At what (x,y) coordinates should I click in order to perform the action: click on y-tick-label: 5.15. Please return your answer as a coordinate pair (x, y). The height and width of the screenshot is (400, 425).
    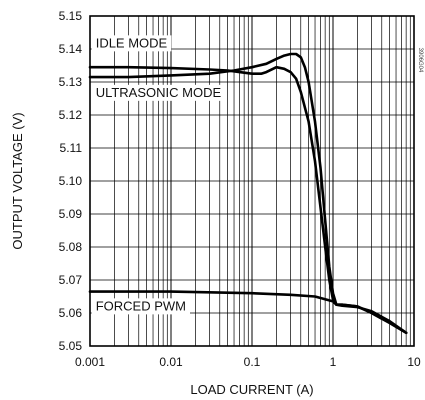
    Looking at the image, I should click on (71, 16).